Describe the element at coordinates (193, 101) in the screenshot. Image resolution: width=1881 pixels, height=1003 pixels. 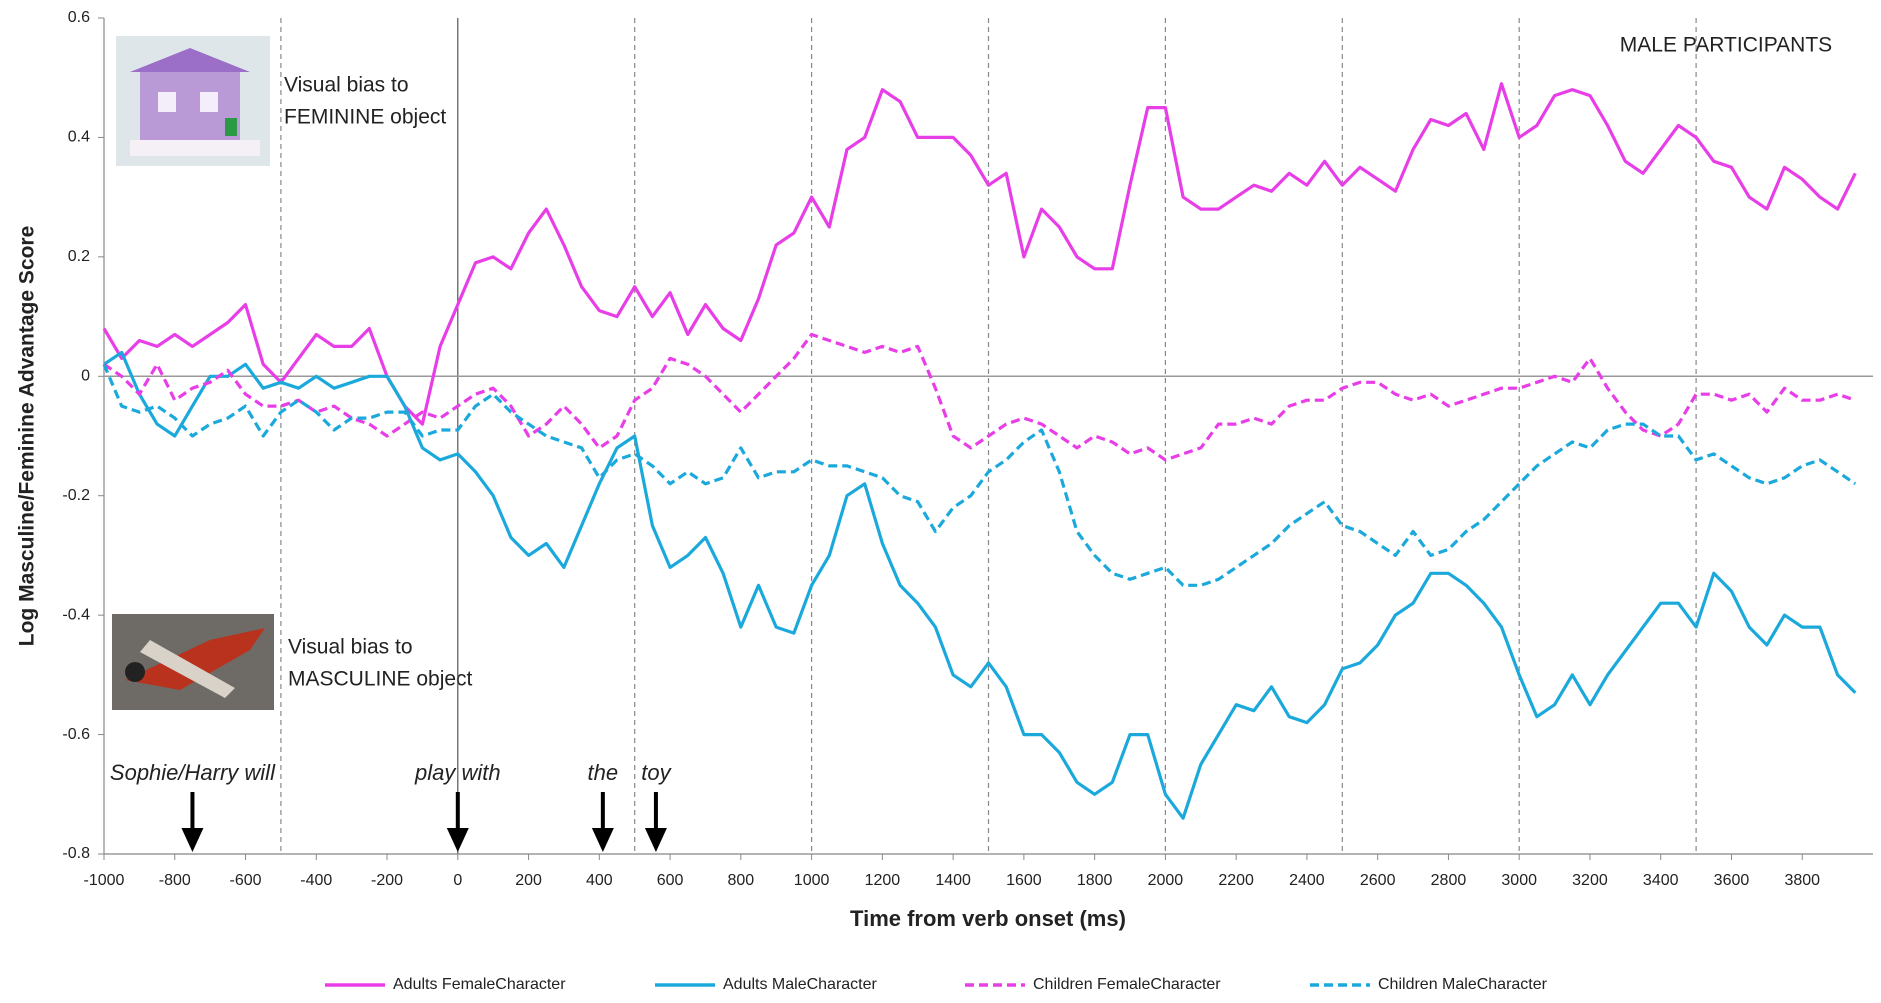
I see `feminine-toy-image` at that location.